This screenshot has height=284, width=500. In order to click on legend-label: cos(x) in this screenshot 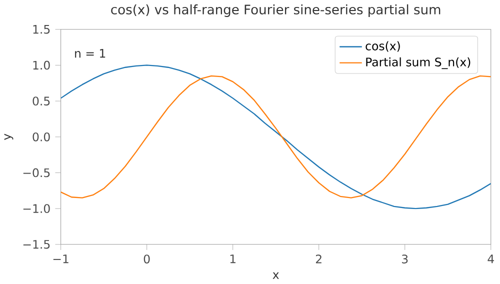, I will do `click(383, 47)`.